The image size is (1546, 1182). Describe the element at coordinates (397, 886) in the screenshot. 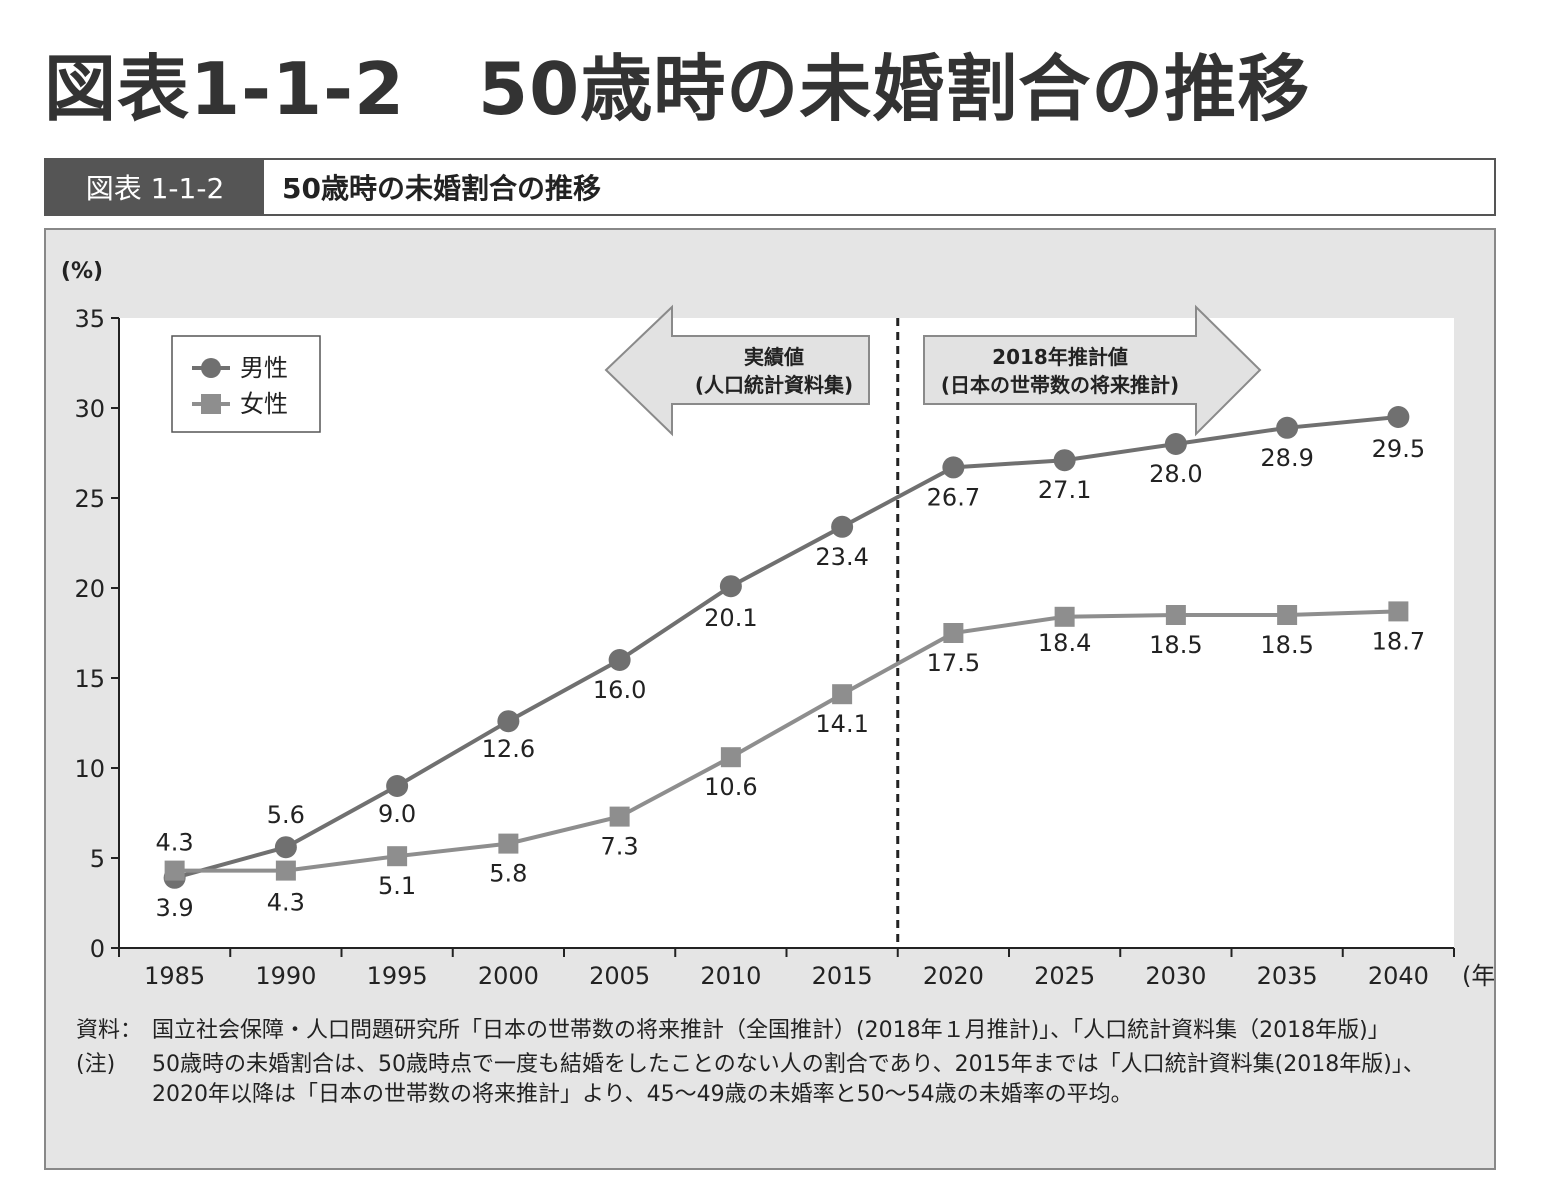

I see `data-label-women: 5.1` at that location.